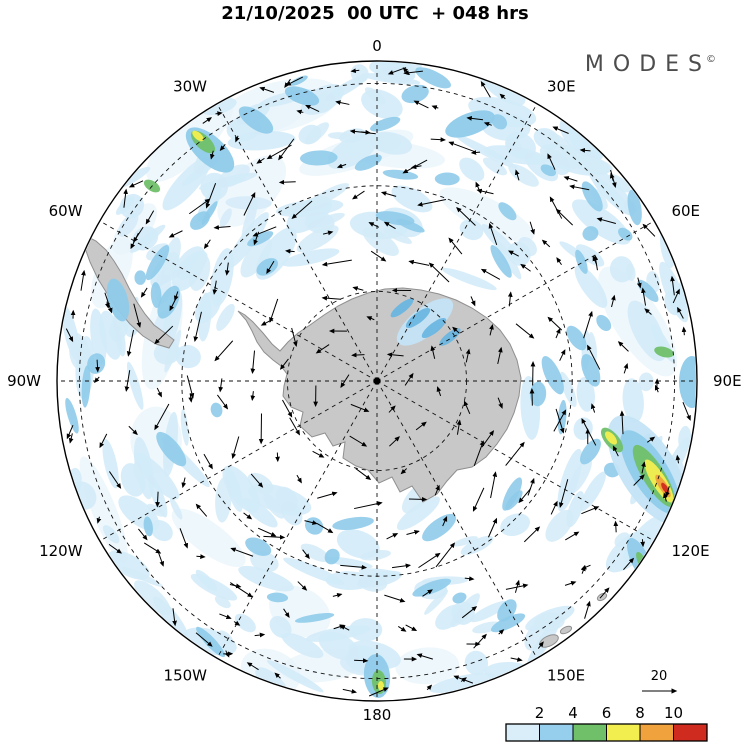 This screenshot has width=750, height=747. I want to click on vector-reference-legend: 20, so click(660, 681).